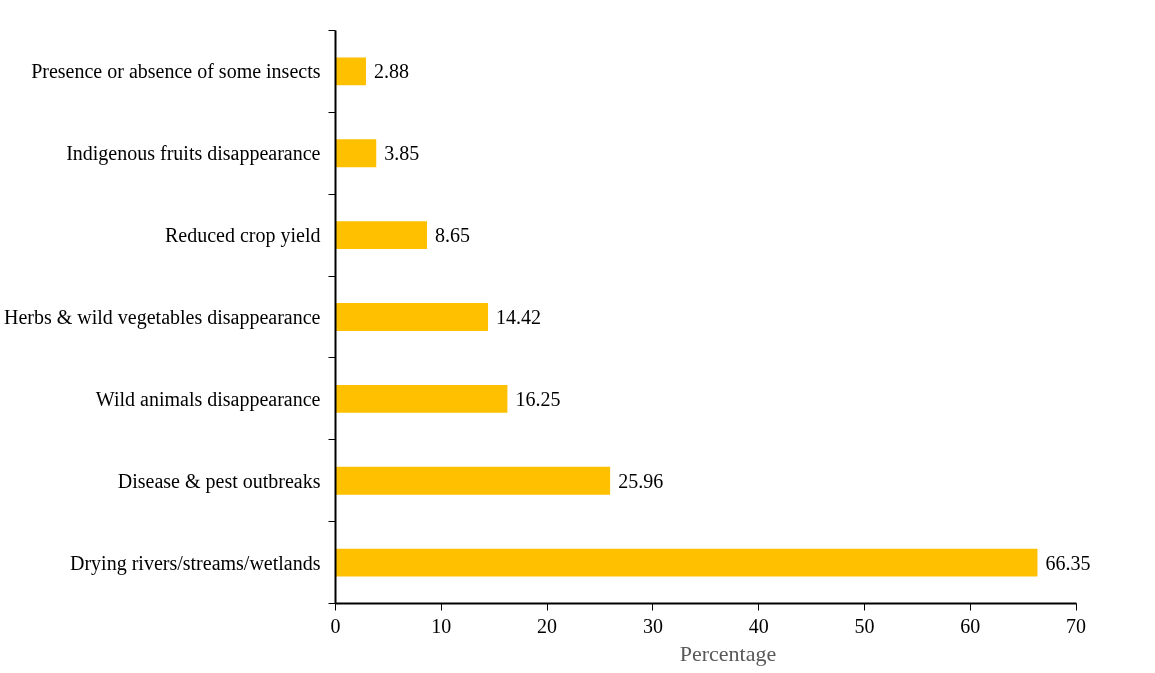 The image size is (1155, 673). Describe the element at coordinates (402, 153) in the screenshot. I see `data-label: 3.85` at that location.